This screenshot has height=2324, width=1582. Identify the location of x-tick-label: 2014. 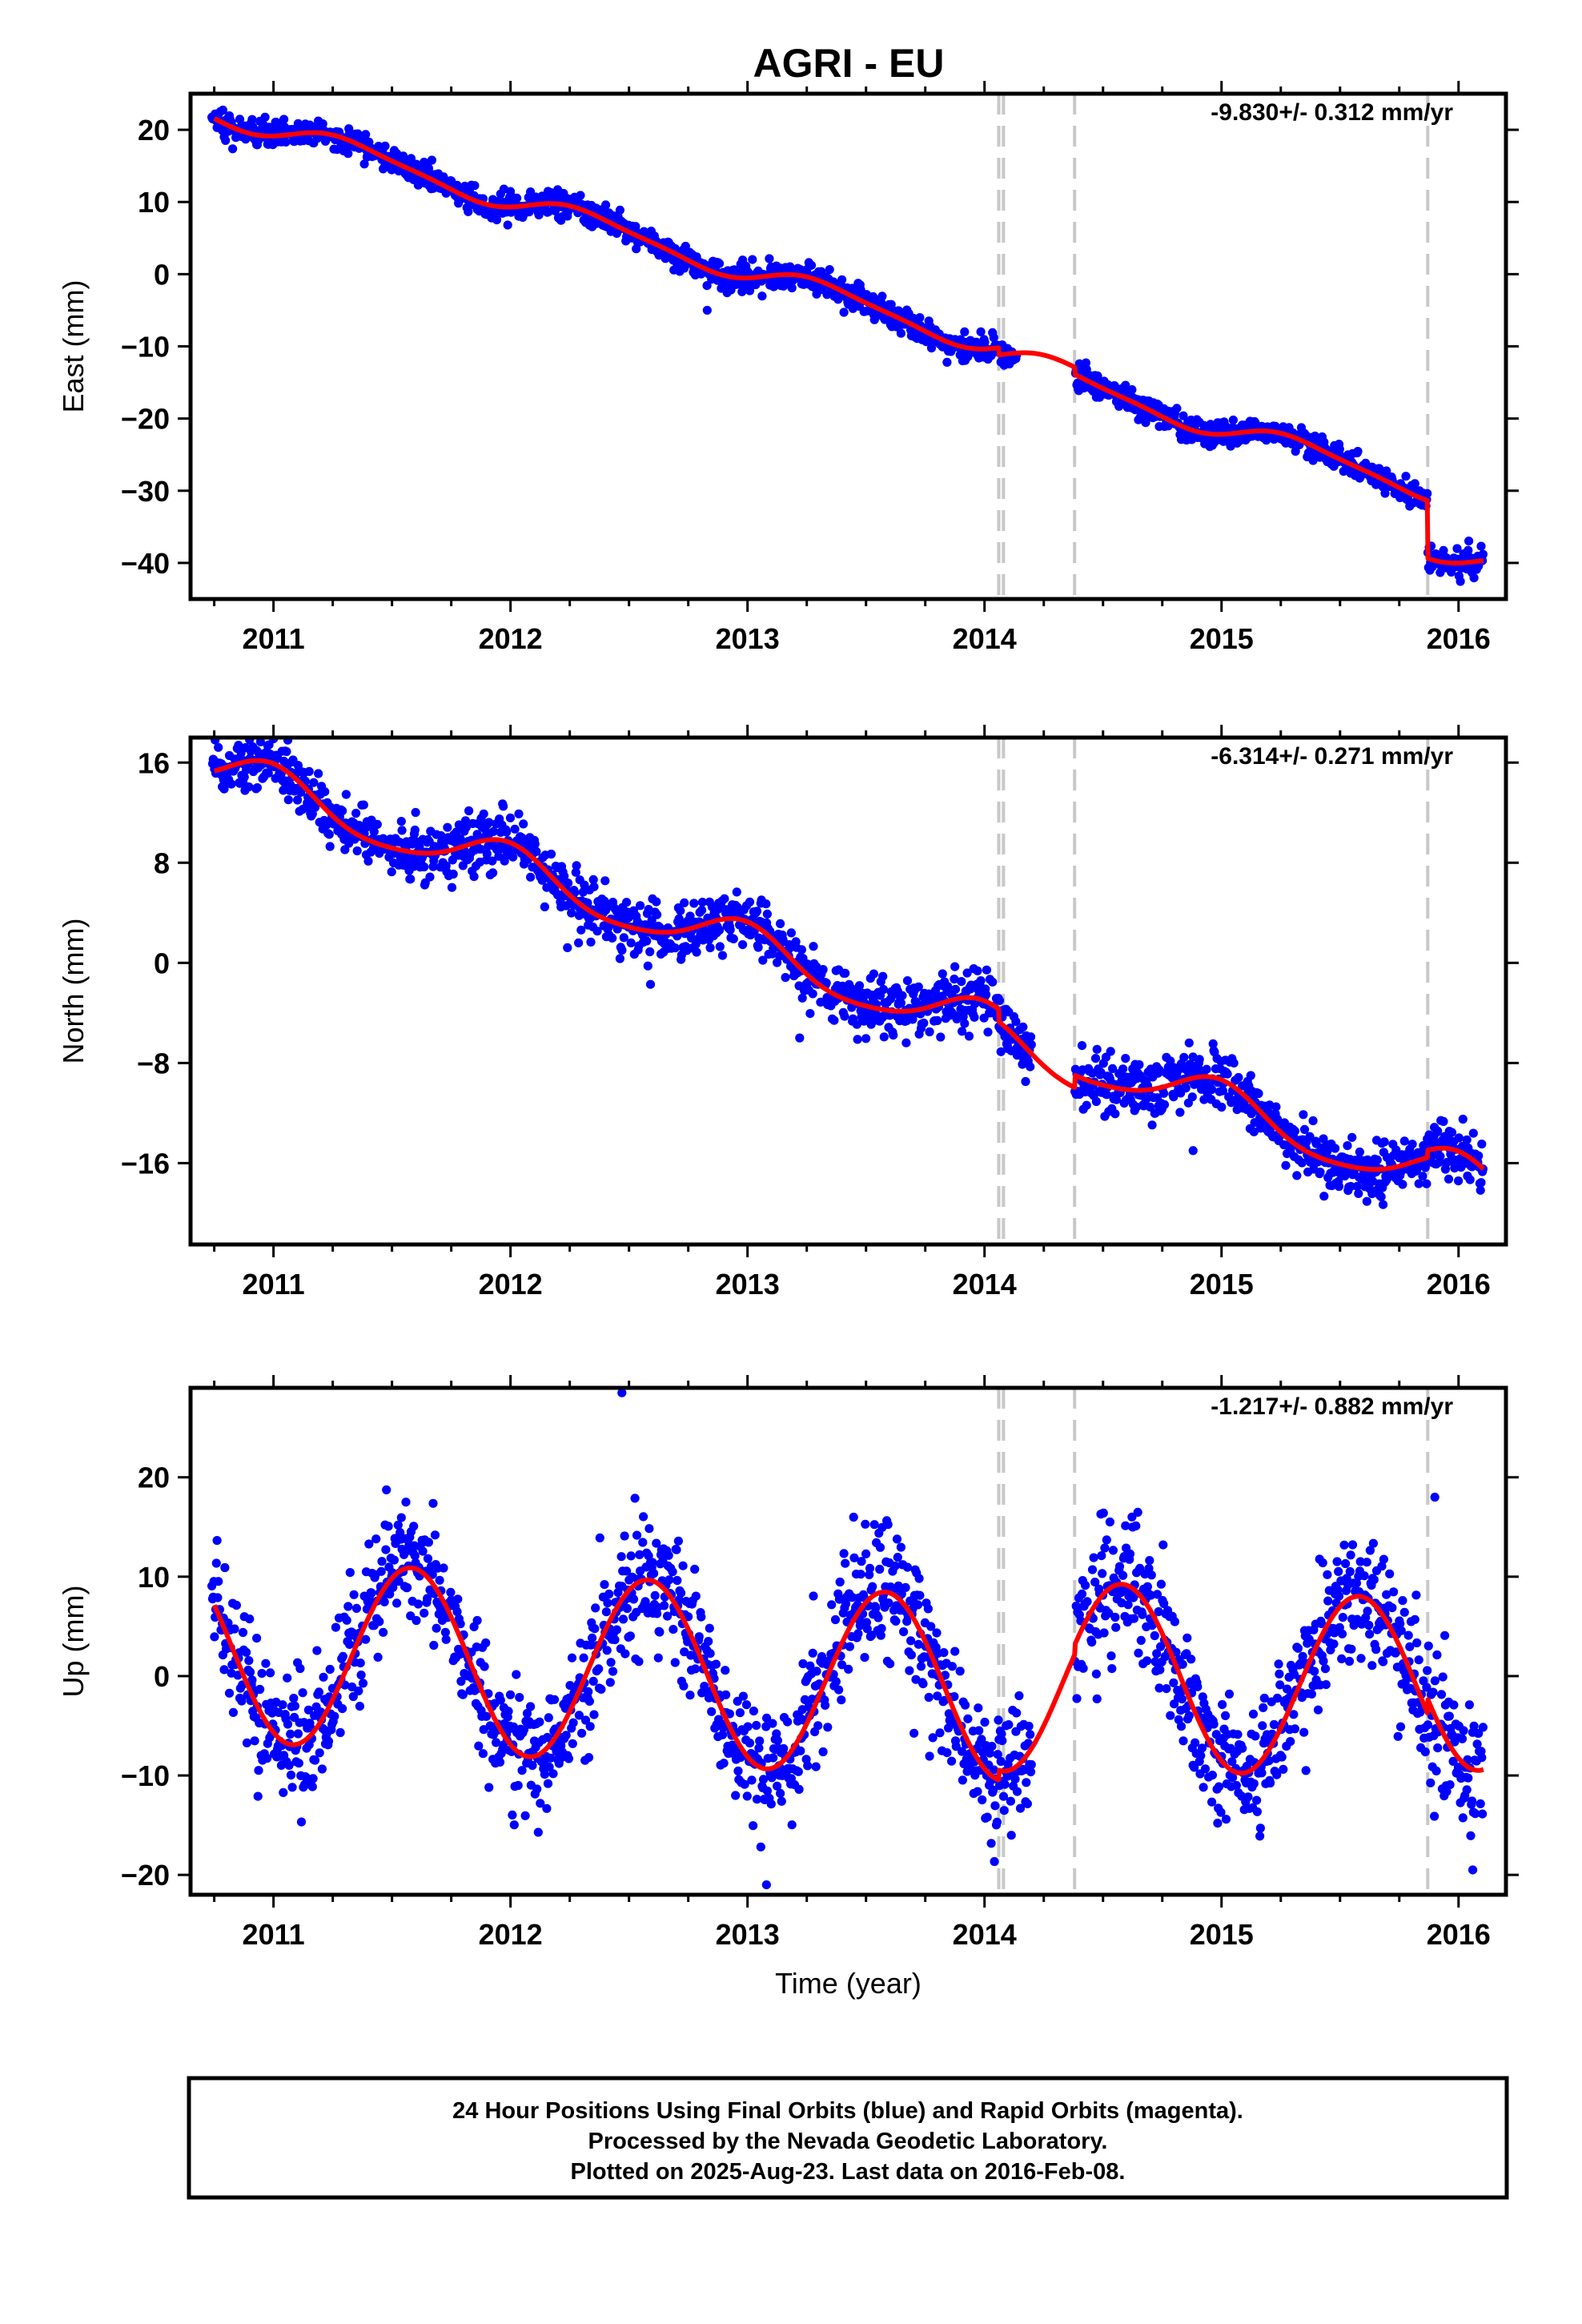
(985, 1284).